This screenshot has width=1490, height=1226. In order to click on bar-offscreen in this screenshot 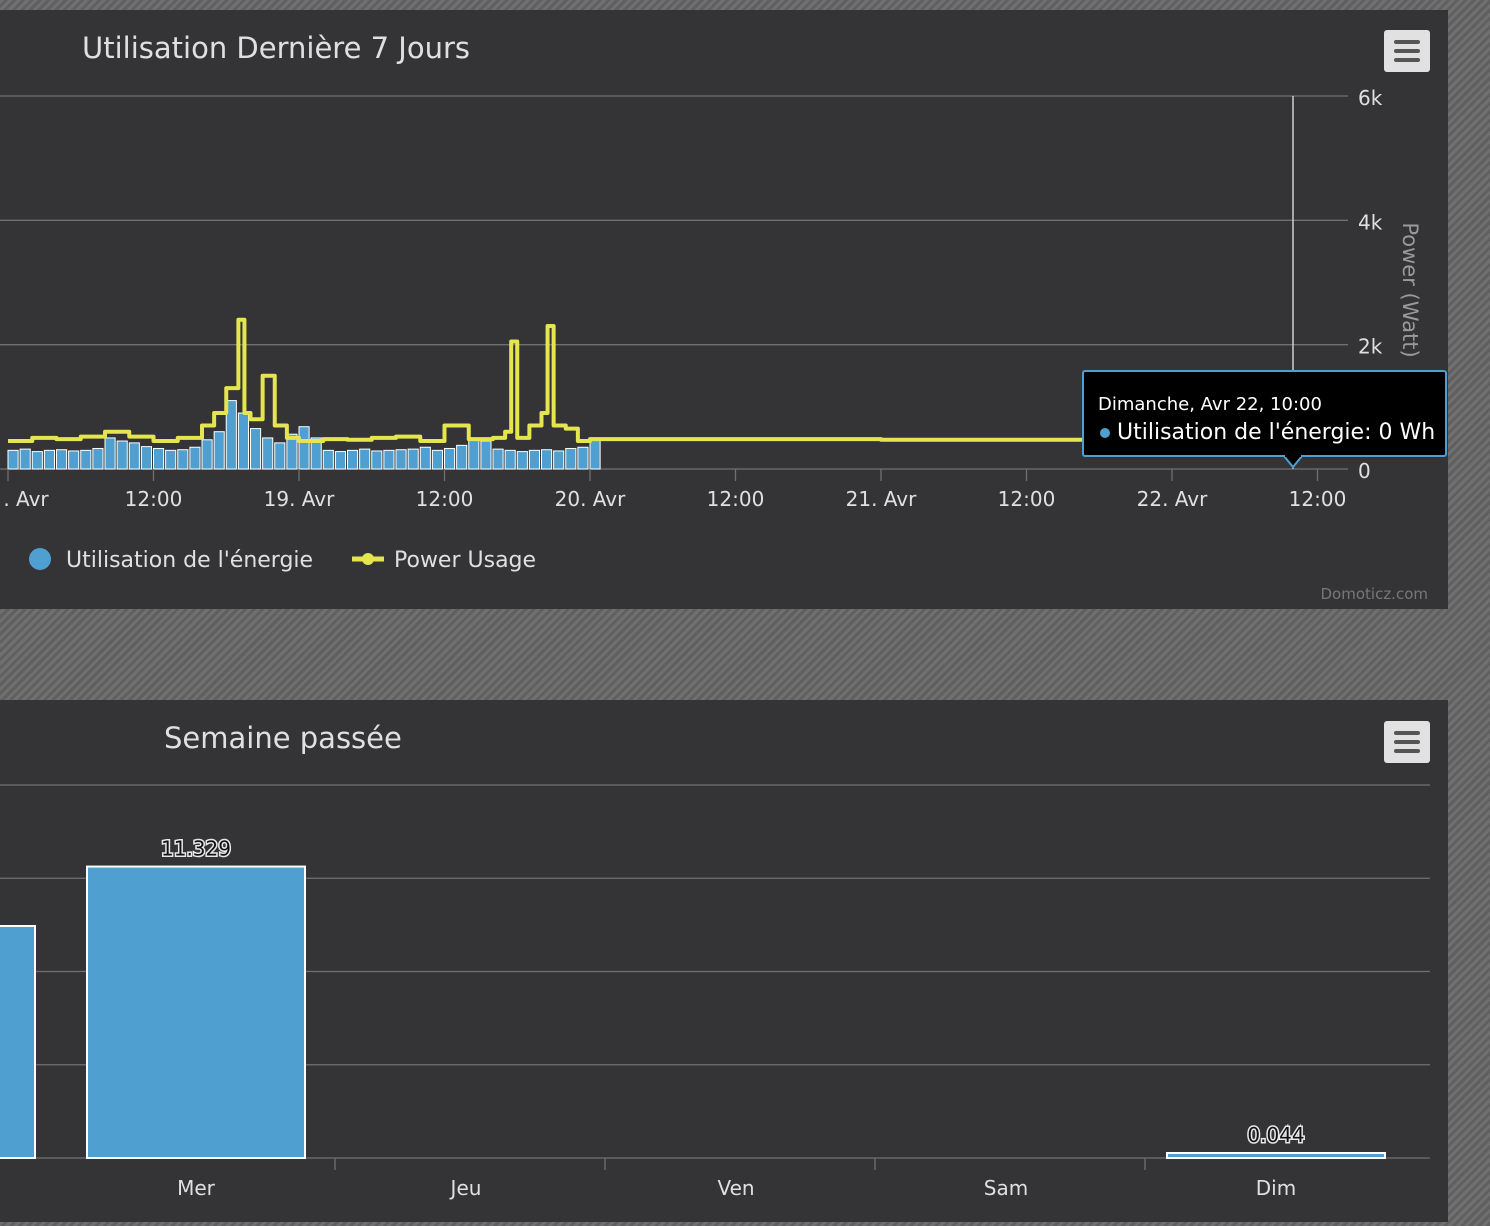, I will do `click(18, 1042)`.